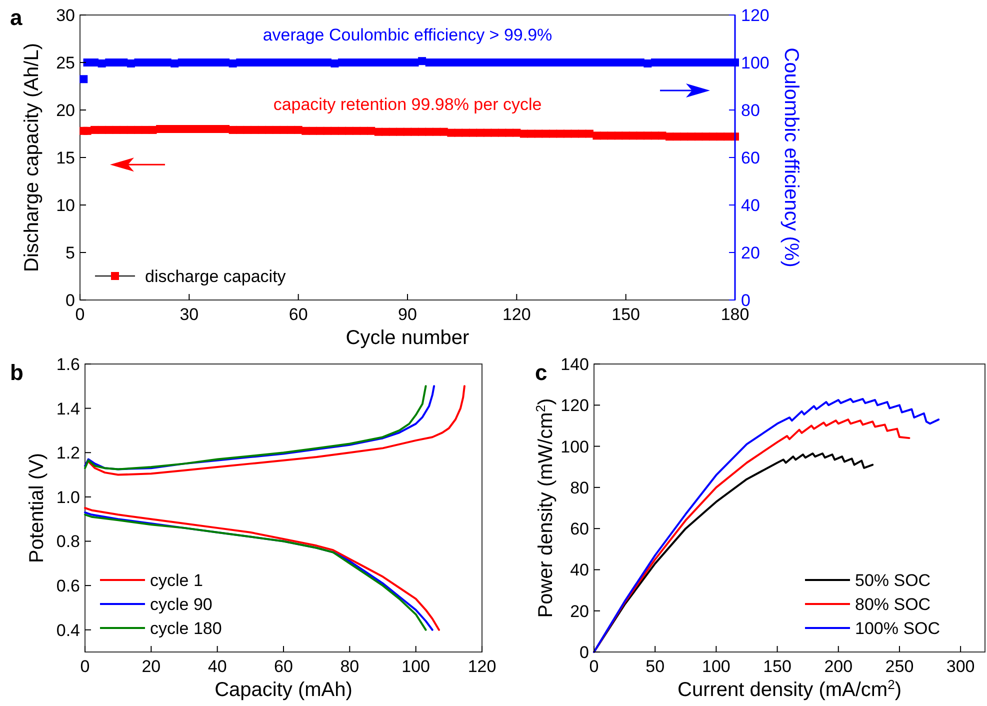 This screenshot has width=987, height=706. I want to click on x-axis-title: Cycle number, so click(408, 338).